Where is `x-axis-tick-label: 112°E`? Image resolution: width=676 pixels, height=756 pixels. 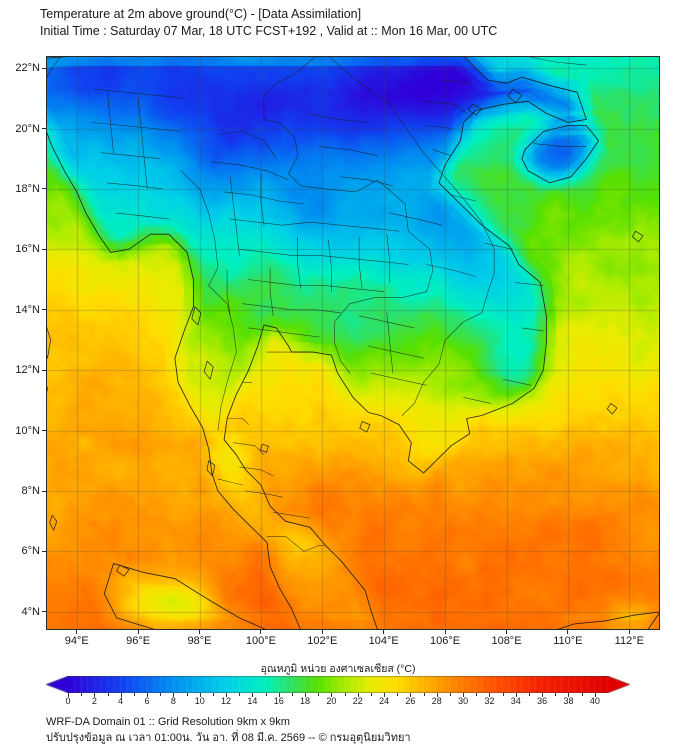 x-axis-tick-label: 112°E is located at coordinates (629, 641).